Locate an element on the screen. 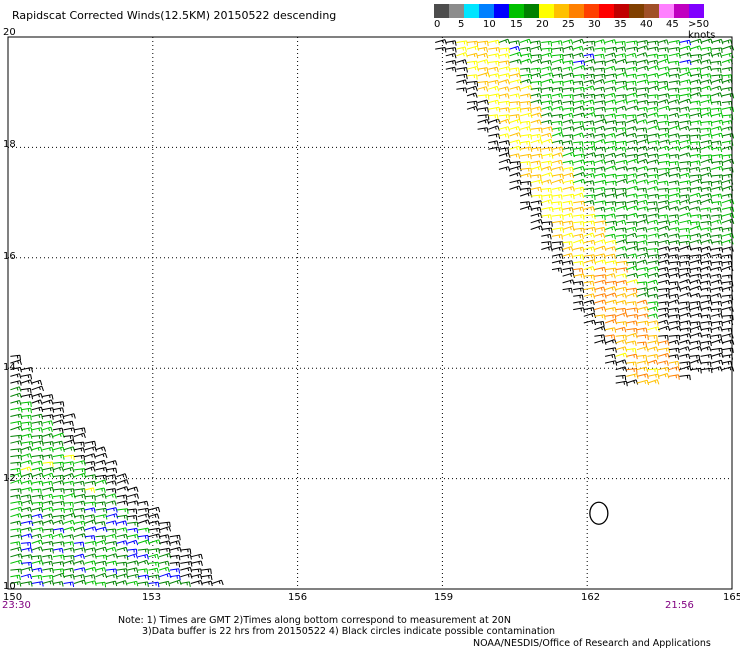 The image size is (740, 650). legend-label: 45 is located at coordinates (672, 24).